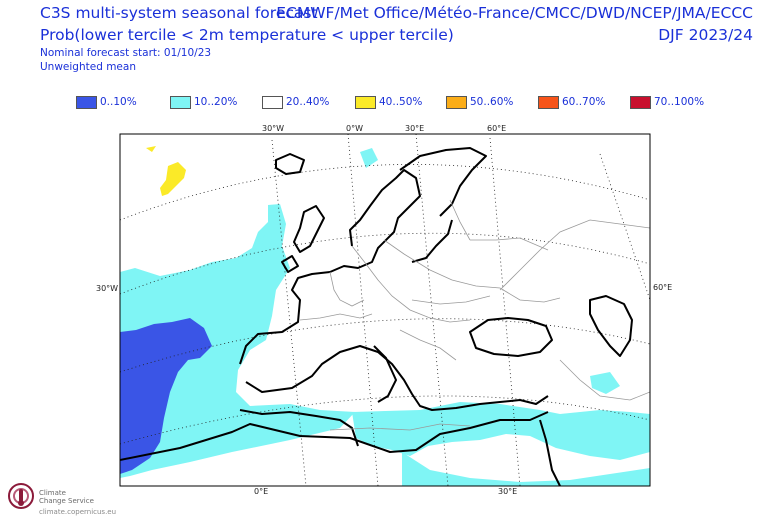  I want to click on legend-item: 40..50%, so click(388, 102).